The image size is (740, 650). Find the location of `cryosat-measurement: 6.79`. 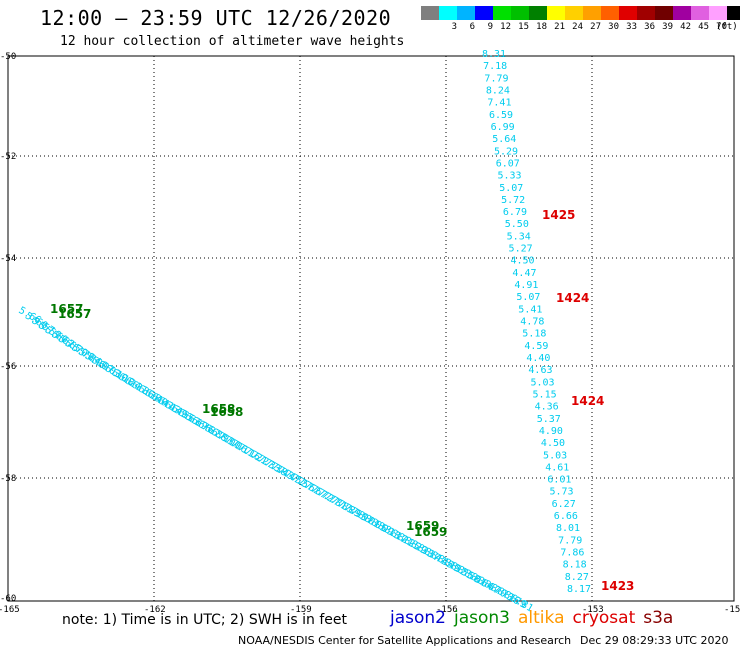

cryosat-measurement: 6.79 is located at coordinates (515, 212).